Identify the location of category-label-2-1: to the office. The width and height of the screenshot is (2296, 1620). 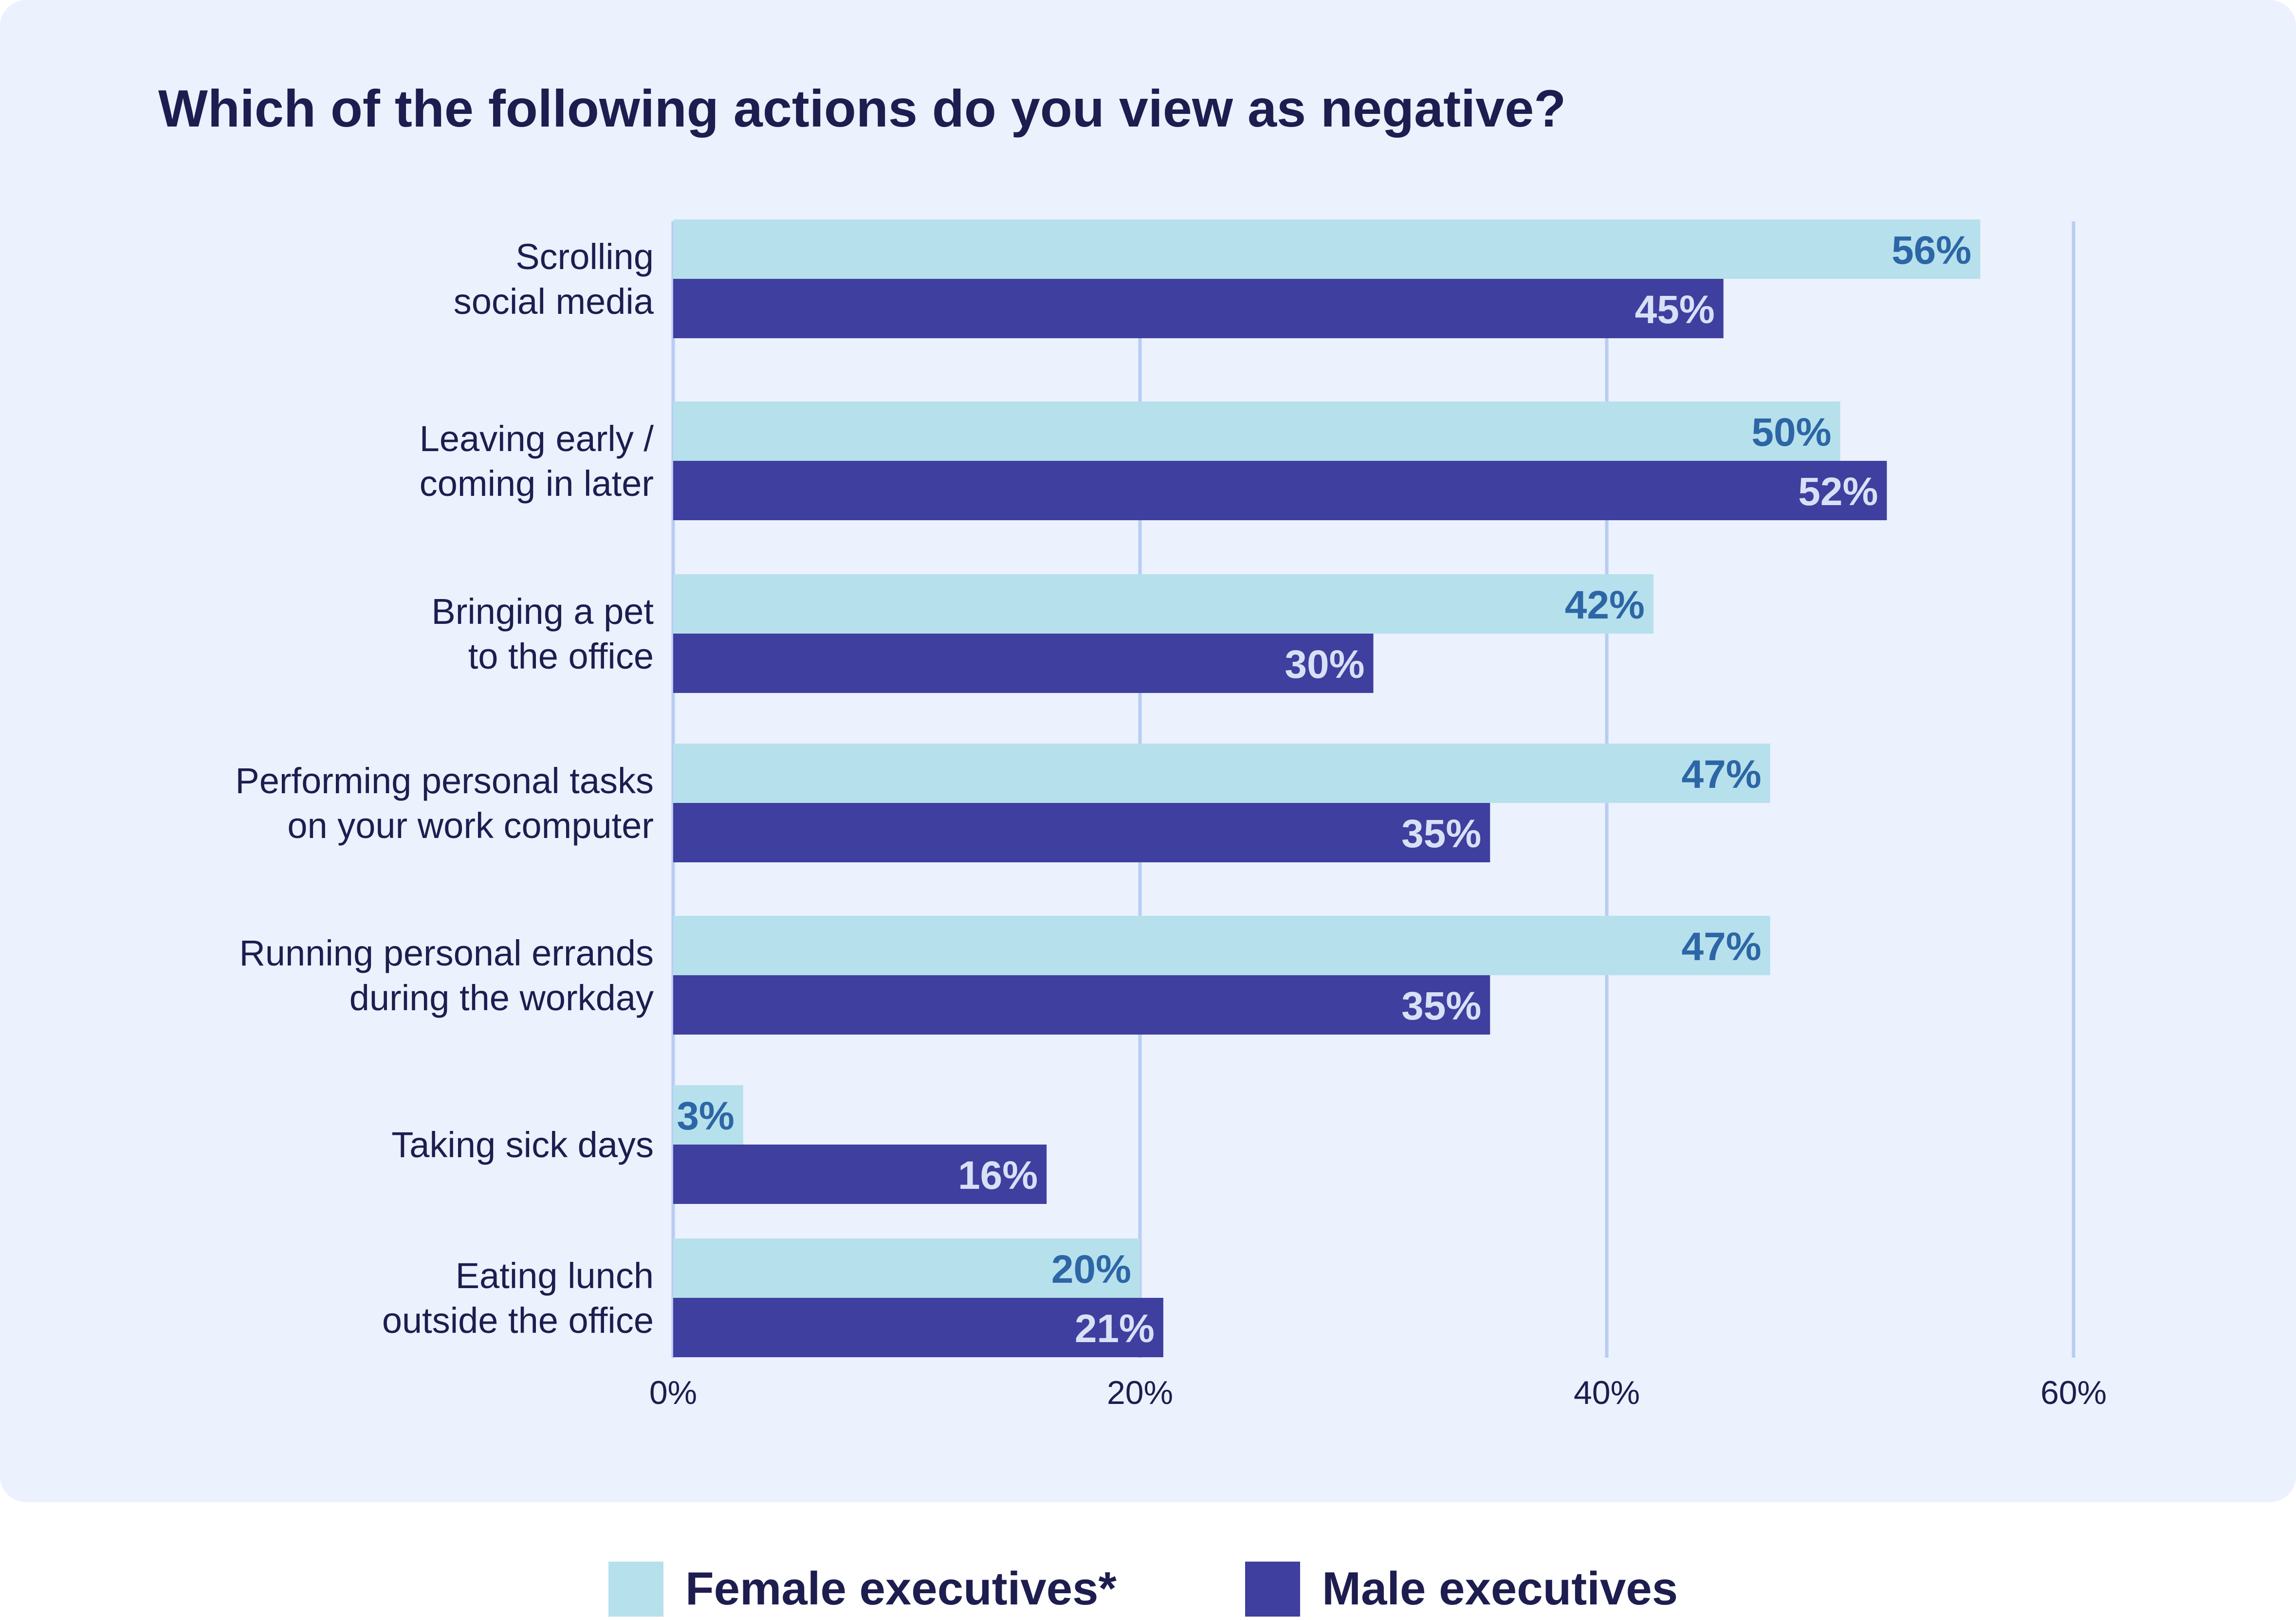
(561, 656).